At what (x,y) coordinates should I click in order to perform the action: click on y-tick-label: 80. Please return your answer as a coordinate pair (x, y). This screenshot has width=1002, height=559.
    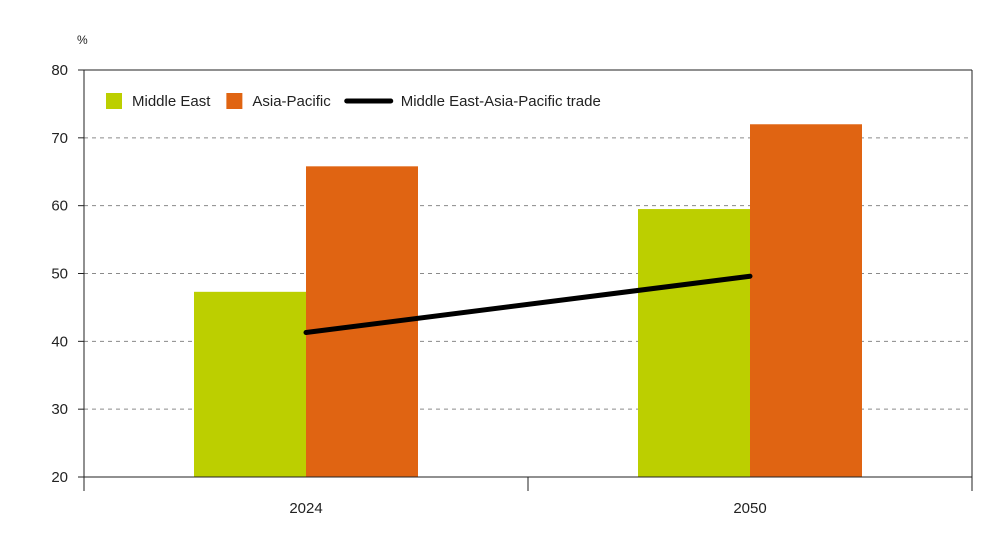
    Looking at the image, I should click on (59, 70).